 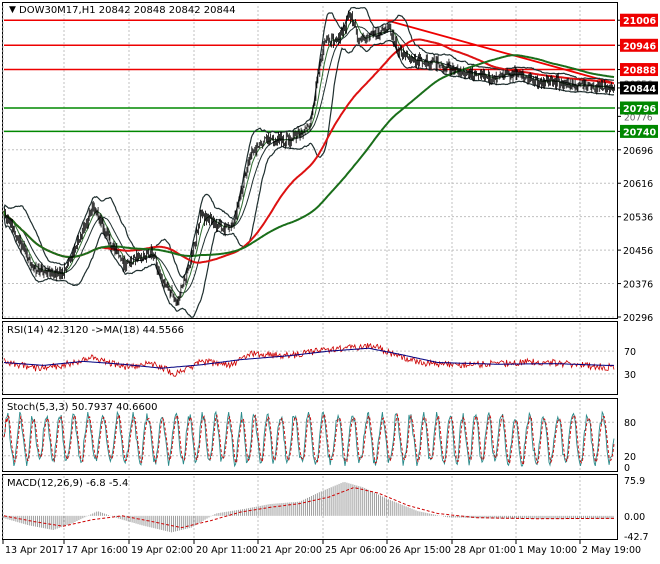 I want to click on stoch-panel, so click(x=310, y=435).